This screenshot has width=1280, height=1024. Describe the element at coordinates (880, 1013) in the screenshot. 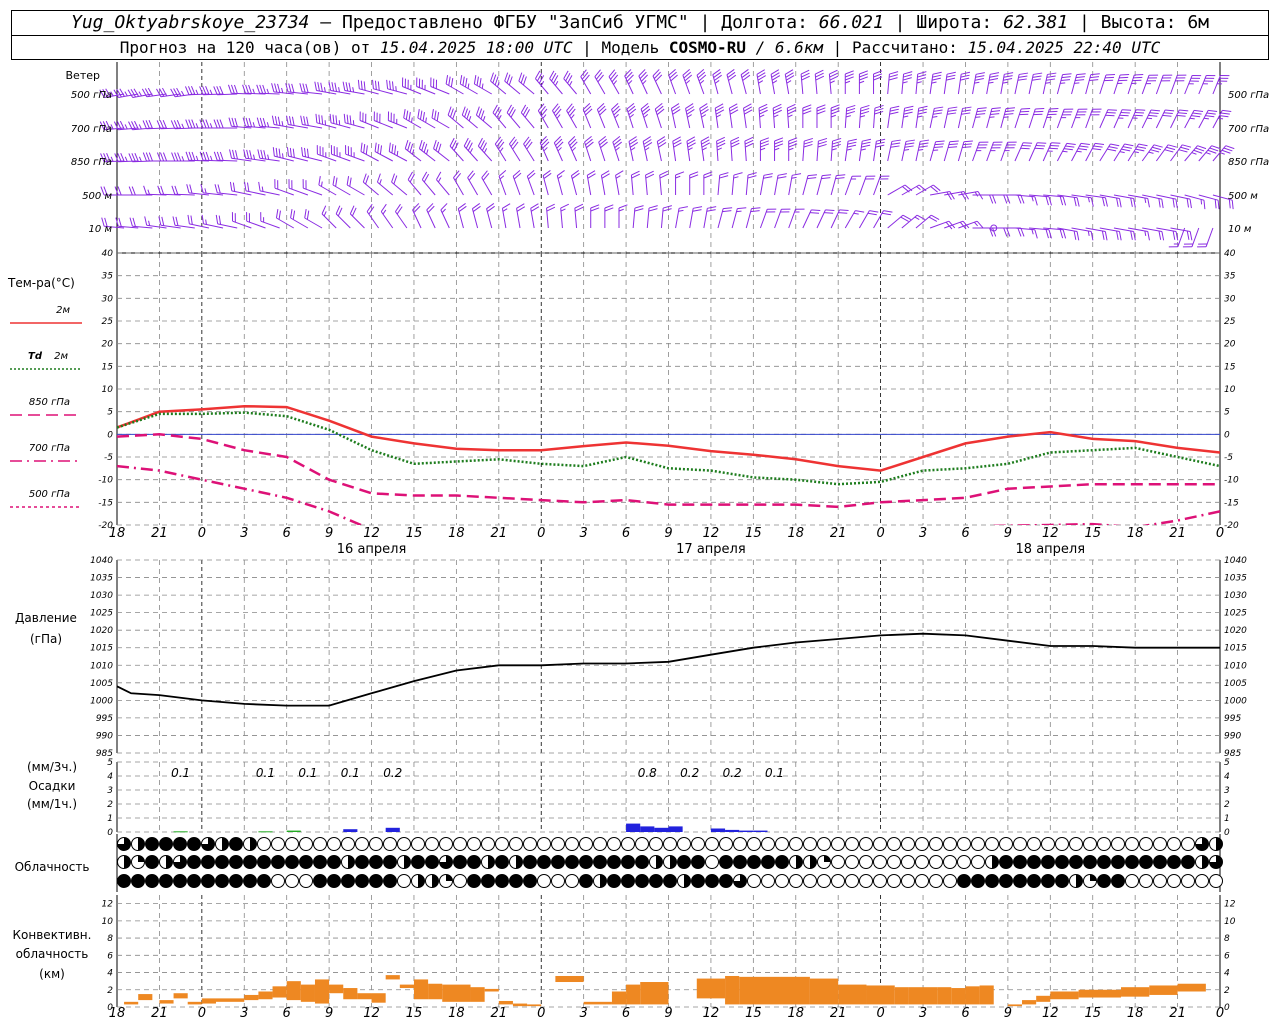

I see `hour-label: 0` at that location.